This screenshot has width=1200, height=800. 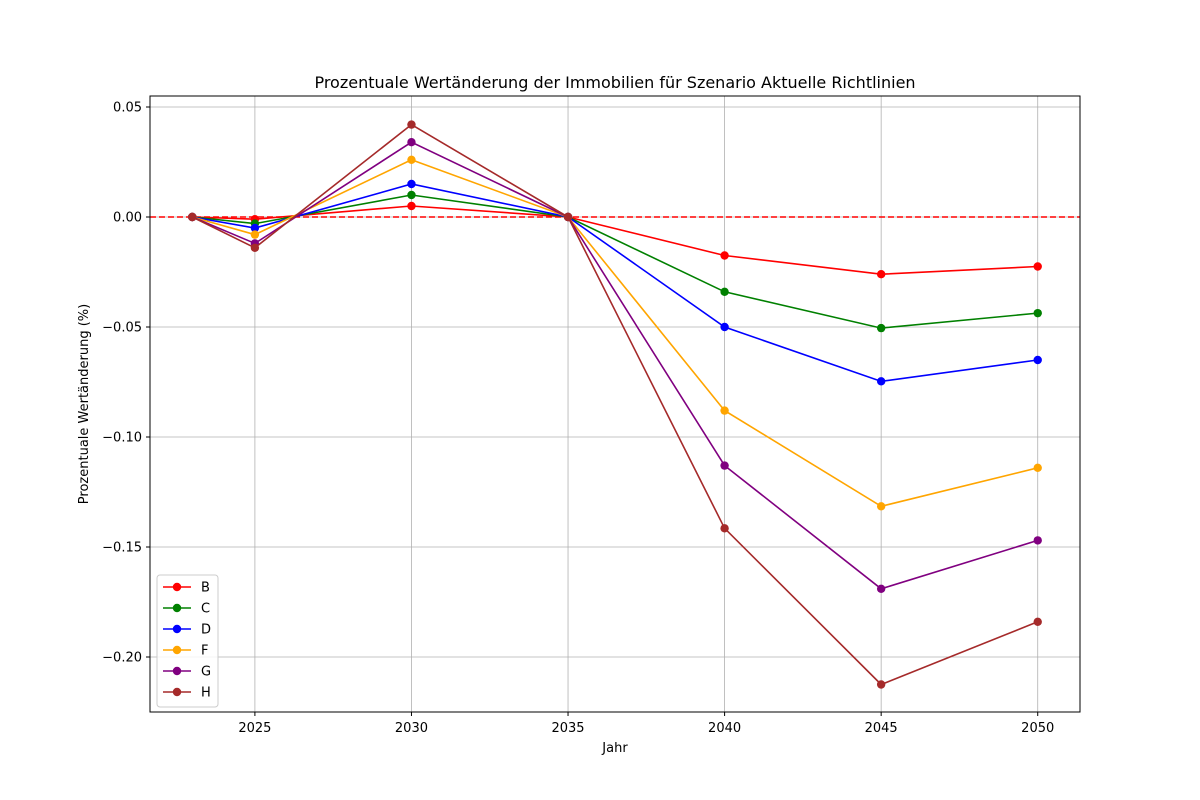 I want to click on y-tick-label: 0.00, so click(x=127, y=218).